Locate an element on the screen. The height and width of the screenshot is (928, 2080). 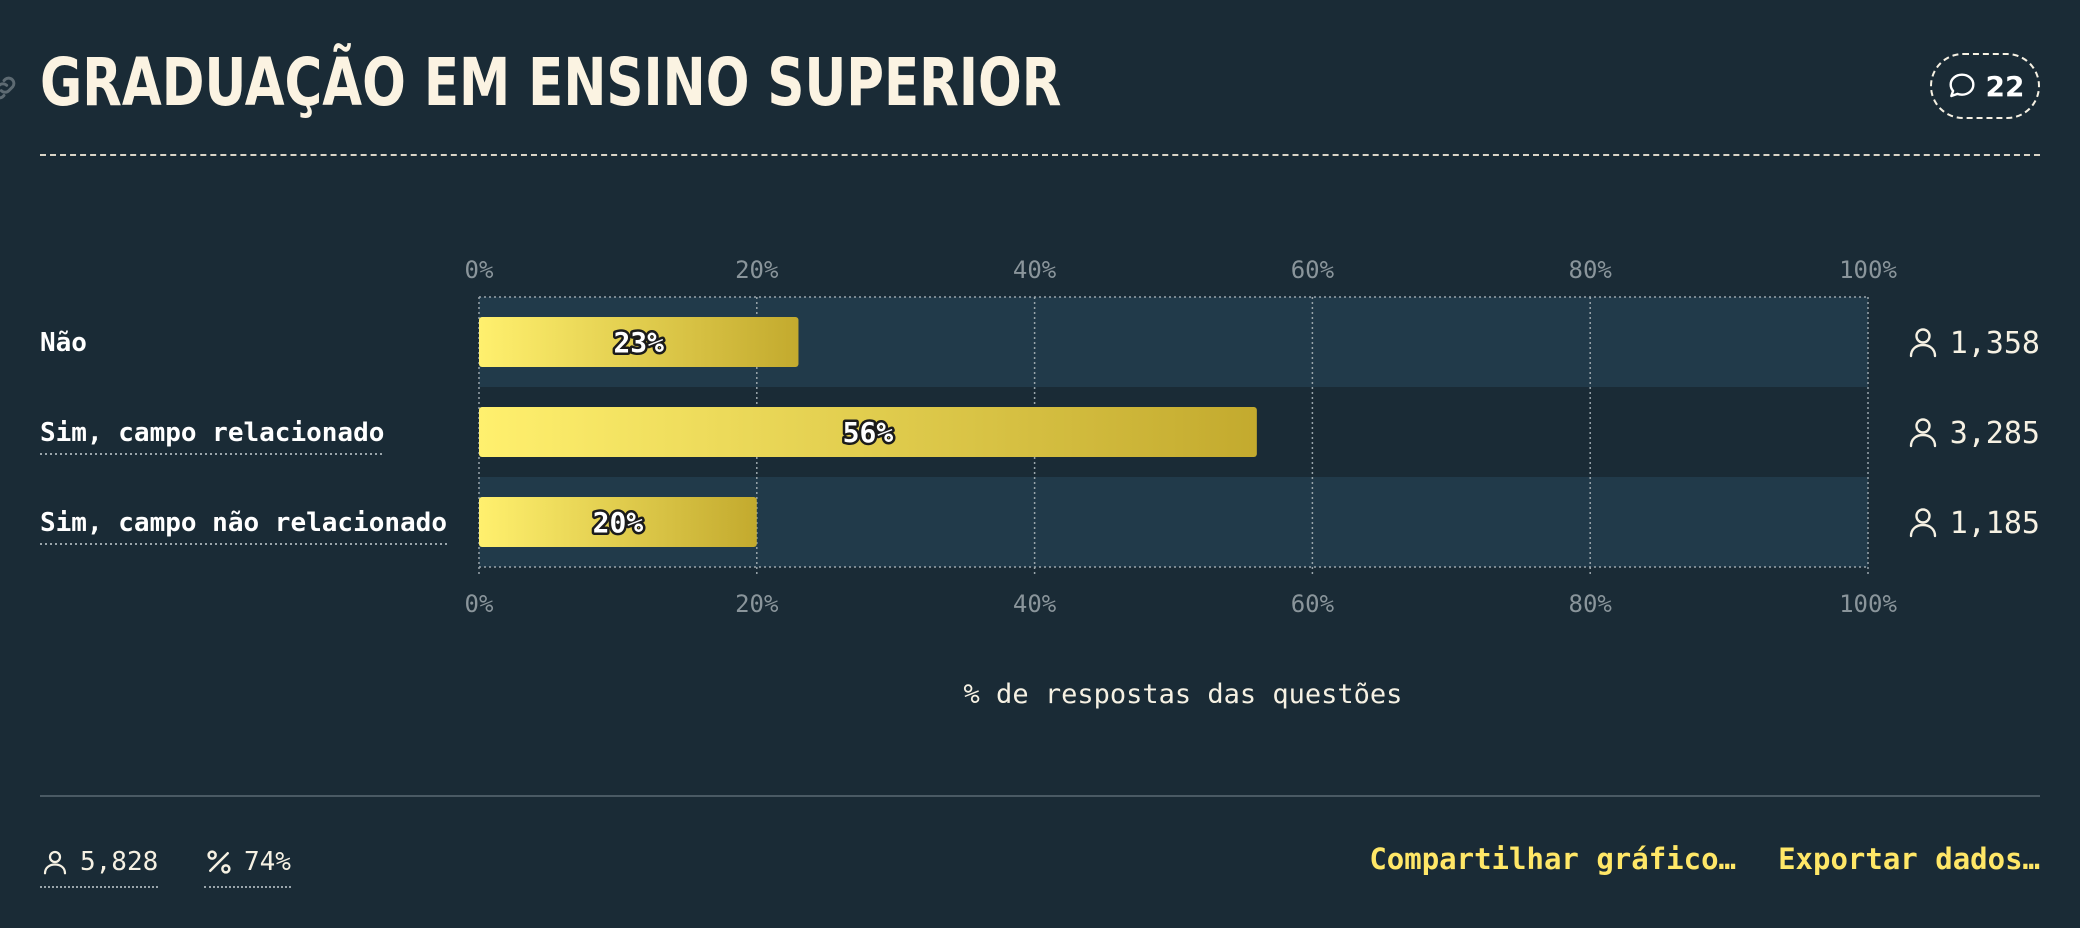
x-axis-title: % de respostas das questões is located at coordinates (1183, 694).